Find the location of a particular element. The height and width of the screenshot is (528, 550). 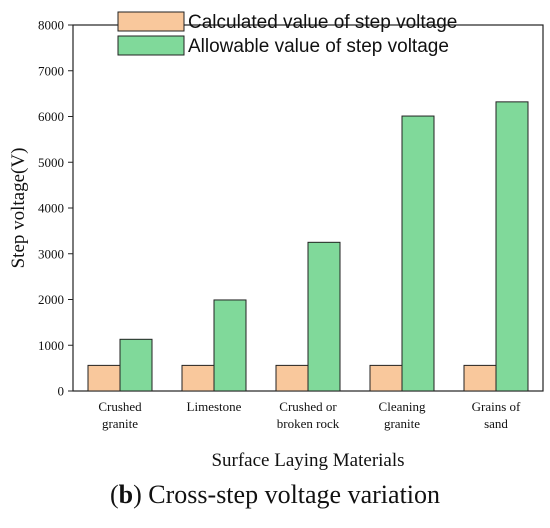

x-tick-label-line: broken rock is located at coordinates (308, 423).